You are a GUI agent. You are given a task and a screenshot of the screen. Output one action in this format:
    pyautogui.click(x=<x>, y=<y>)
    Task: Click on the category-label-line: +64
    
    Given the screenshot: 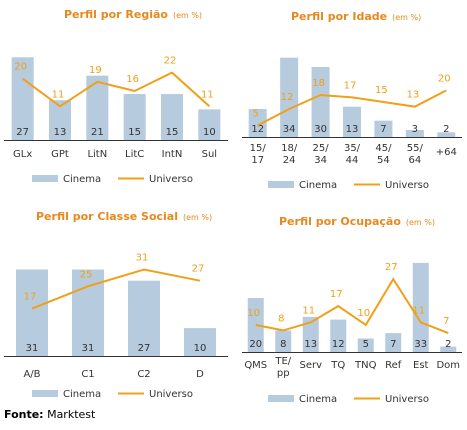 What is the action you would take?
    pyautogui.click(x=446, y=152)
    